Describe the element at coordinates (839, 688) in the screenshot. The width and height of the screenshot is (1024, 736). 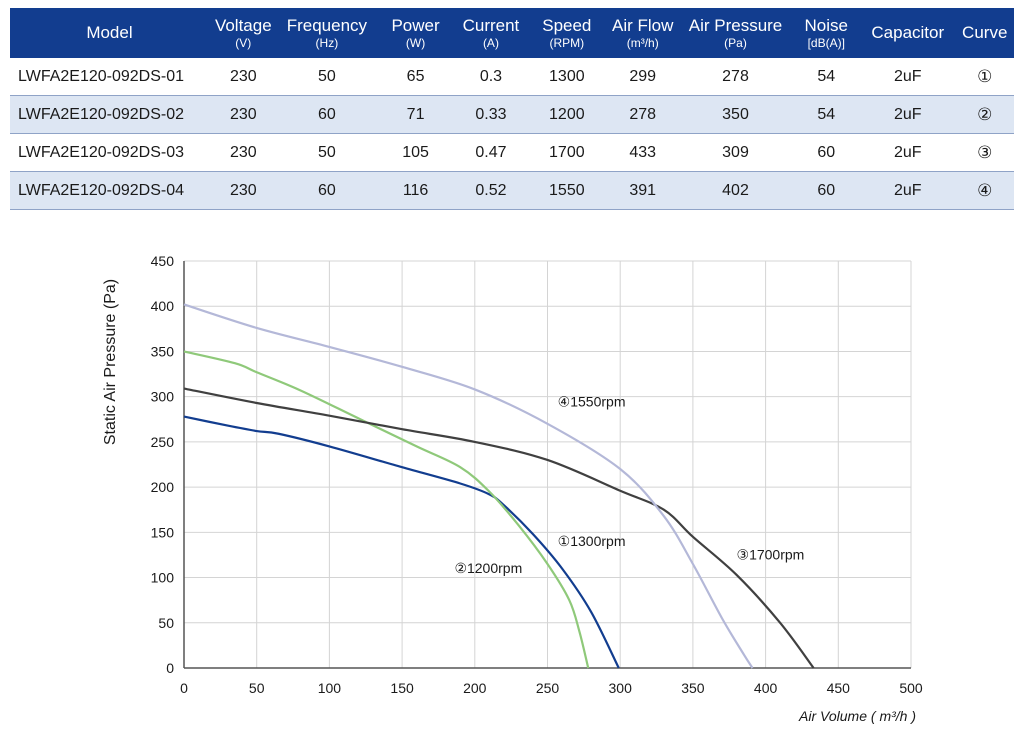
I see `x-tick-label: 450` at that location.